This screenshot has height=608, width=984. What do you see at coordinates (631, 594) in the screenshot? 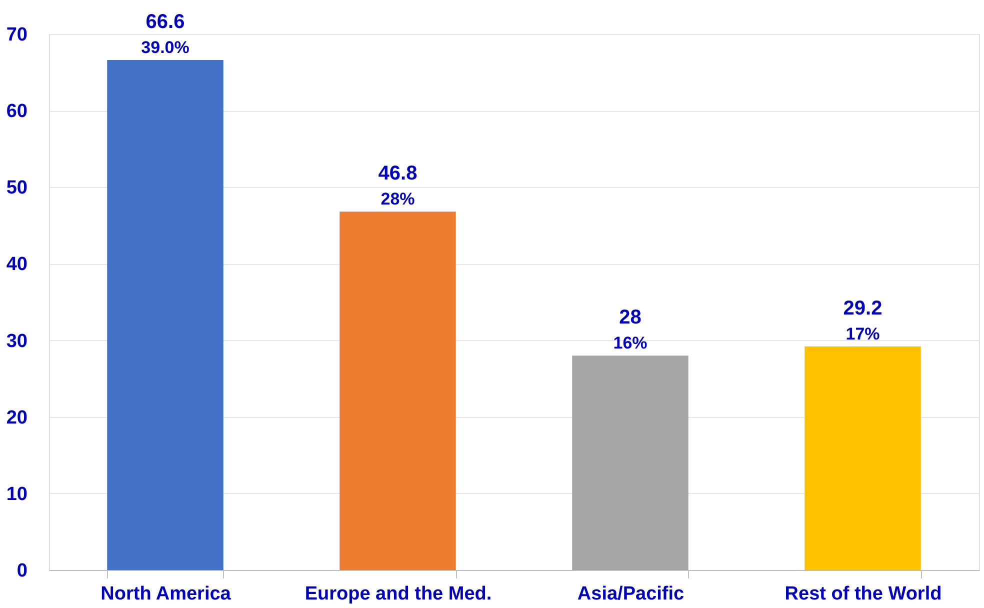
I see `x-tick-label: Asia/Pacific` at bounding box center [631, 594].